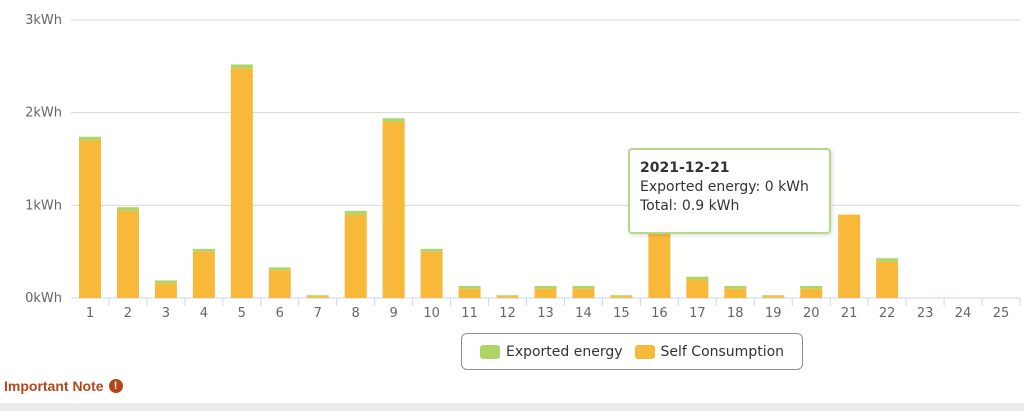  I want to click on x-tick-label: 19, so click(773, 313).